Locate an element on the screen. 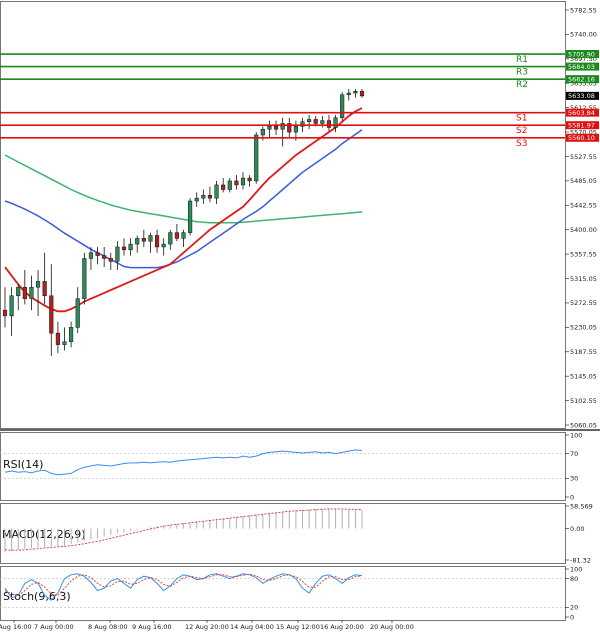  price-tick-label: 5740.00 is located at coordinates (583, 35).